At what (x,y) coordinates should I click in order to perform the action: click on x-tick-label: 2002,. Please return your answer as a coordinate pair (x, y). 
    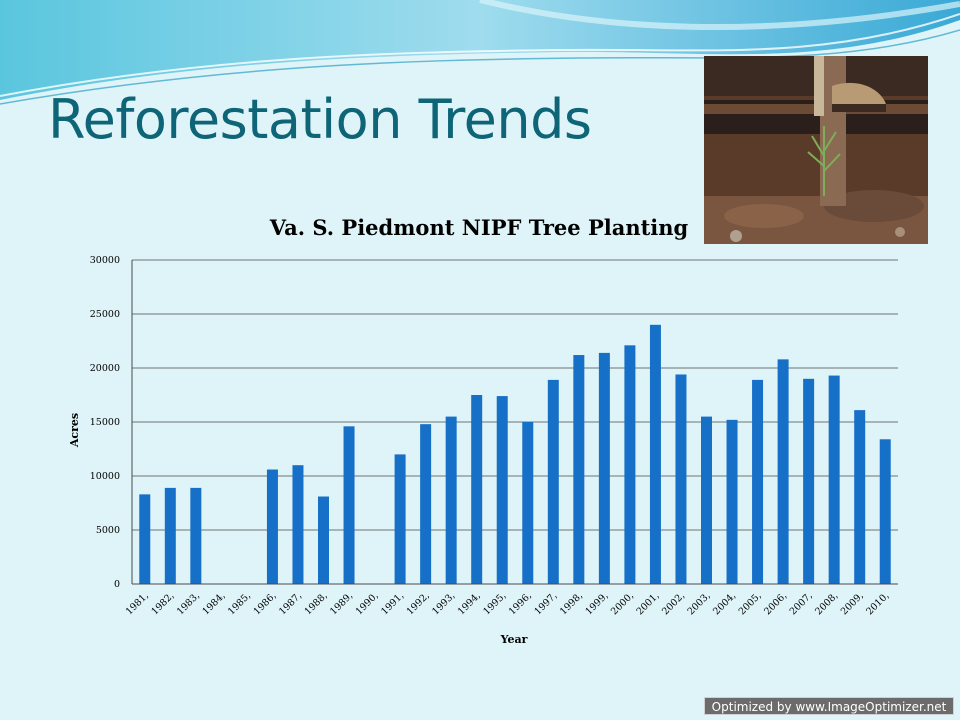
    Looking at the image, I should click on (673, 603).